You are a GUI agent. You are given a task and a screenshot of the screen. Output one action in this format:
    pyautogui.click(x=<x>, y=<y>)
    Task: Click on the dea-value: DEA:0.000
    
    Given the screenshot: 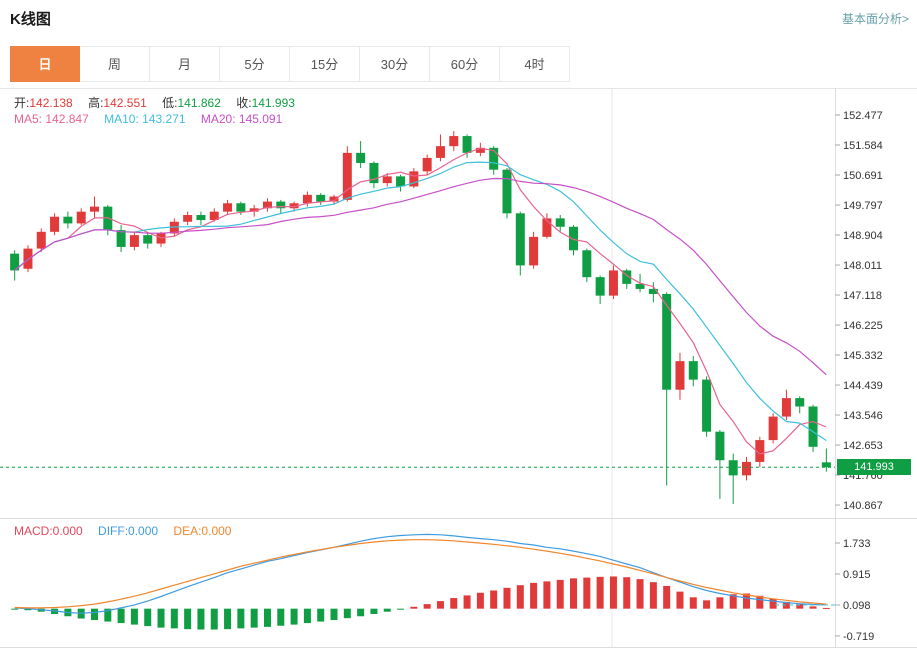 What is the action you would take?
    pyautogui.click(x=202, y=531)
    